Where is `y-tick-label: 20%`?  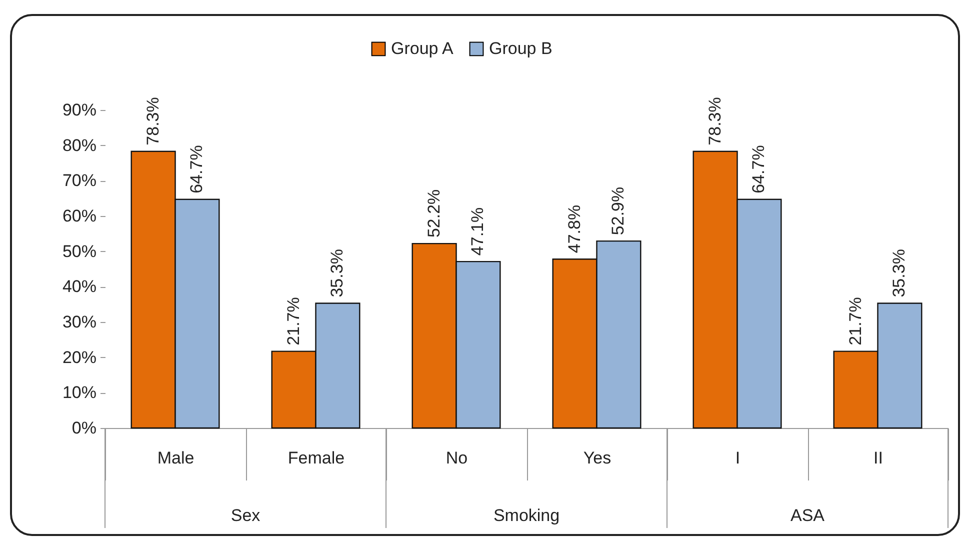 y-tick-label: 20% is located at coordinates (79, 357).